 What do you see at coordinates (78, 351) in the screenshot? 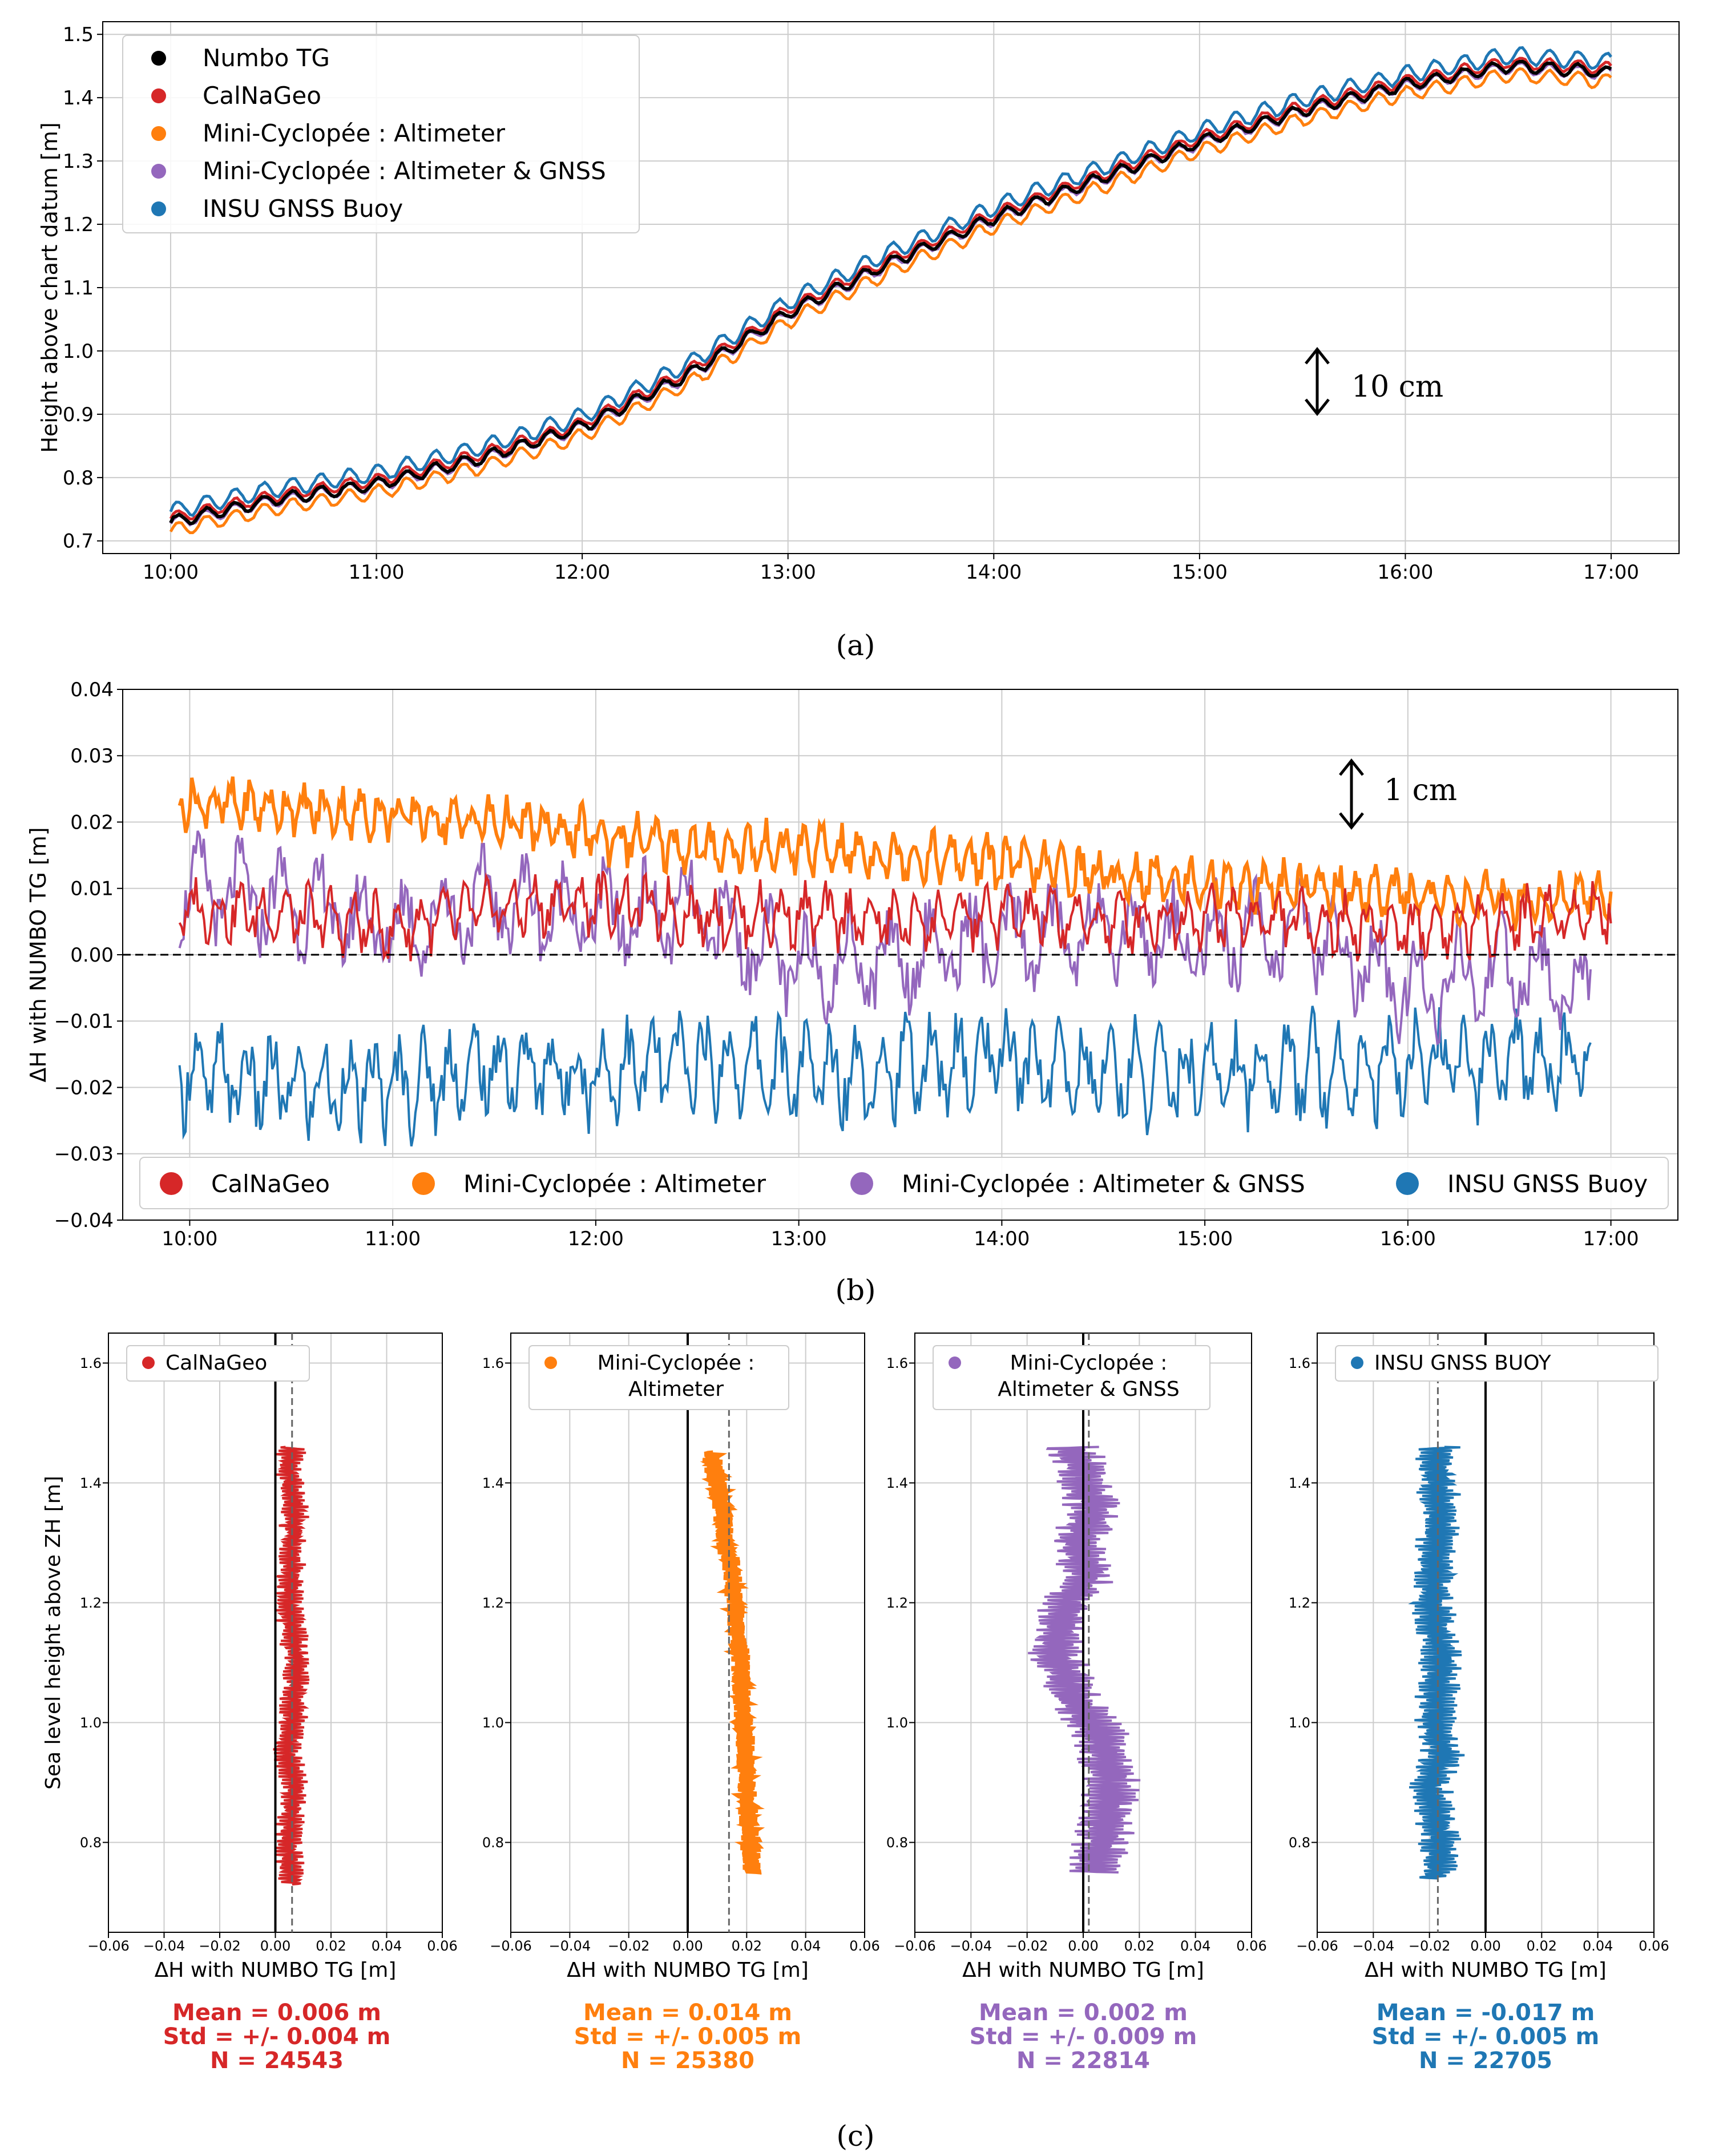
I see `panel-a-y-tick-label: 1.0` at bounding box center [78, 351].